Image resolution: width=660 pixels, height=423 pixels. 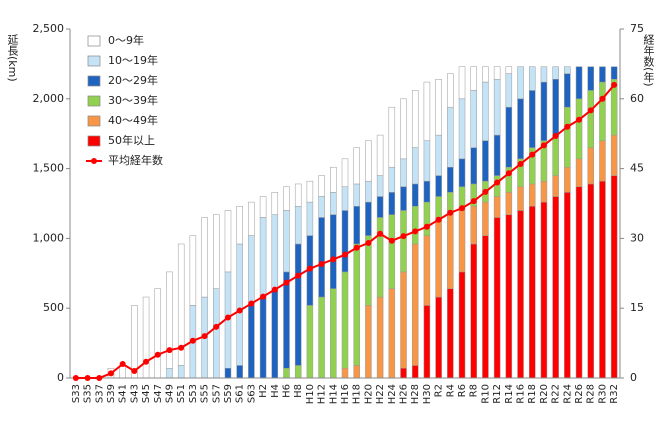 What do you see at coordinates (521, 394) in the screenshot?
I see `x-tick-label: R16` at bounding box center [521, 394].